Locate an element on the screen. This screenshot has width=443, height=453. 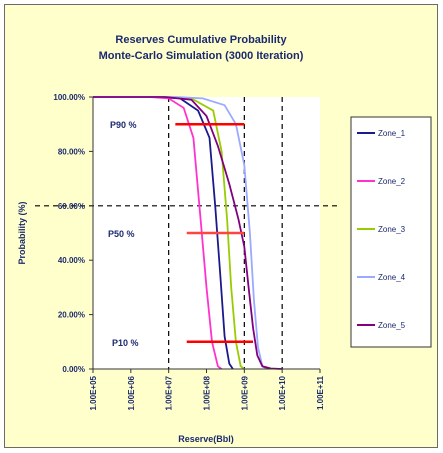
y-ticks: 0.00% 20.00% 40.00% 60.00% 80.00% 100.00% is located at coordinates (73, 233).